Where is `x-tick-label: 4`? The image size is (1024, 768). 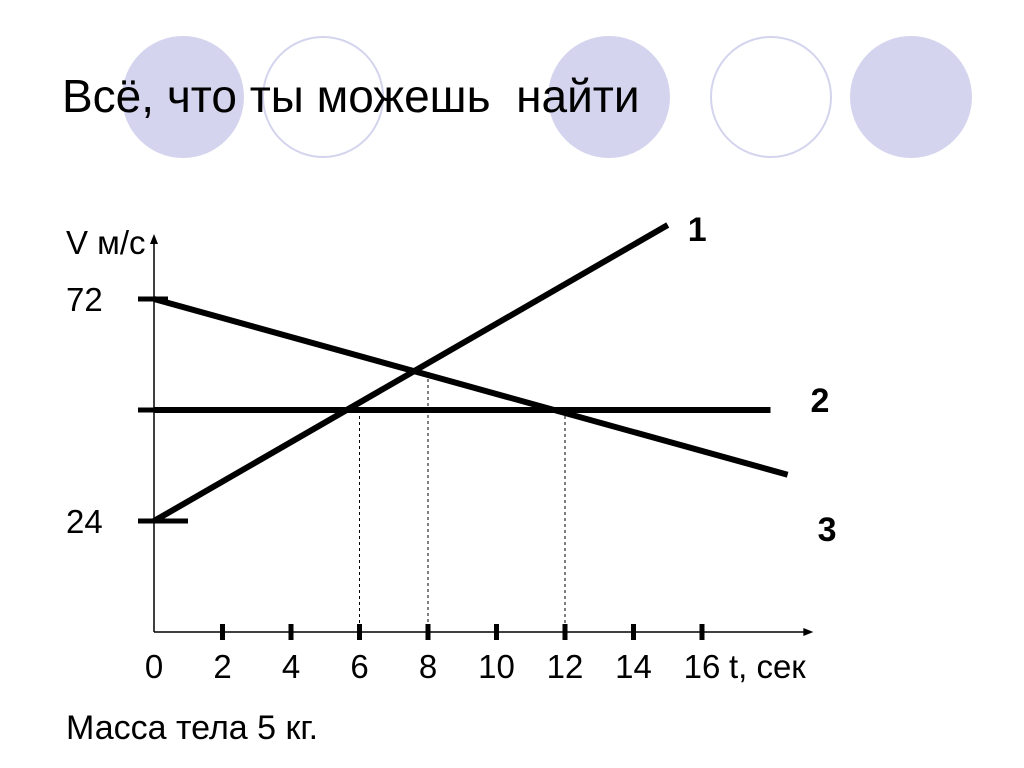 x-tick-label: 4 is located at coordinates (291, 666).